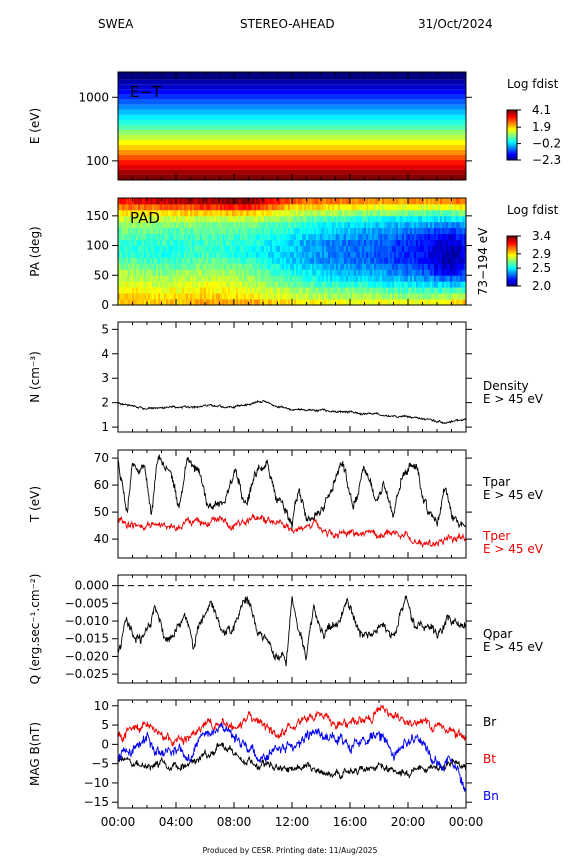 This screenshot has height=864, width=584. Describe the element at coordinates (292, 631) in the screenshot. I see `series-qpar` at that location.